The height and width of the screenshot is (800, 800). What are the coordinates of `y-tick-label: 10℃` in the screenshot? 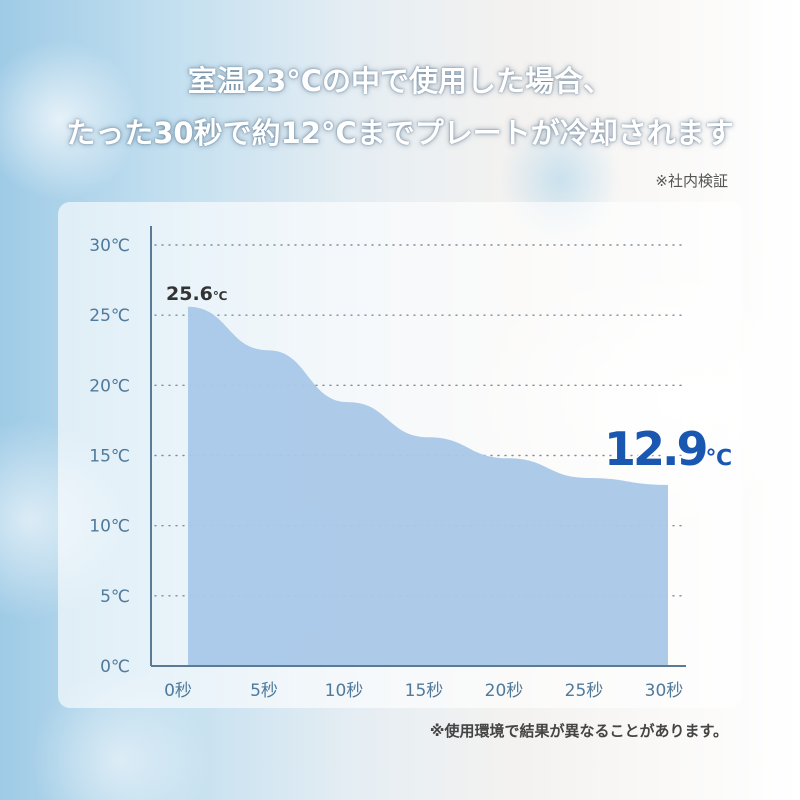 It's located at (109, 527).